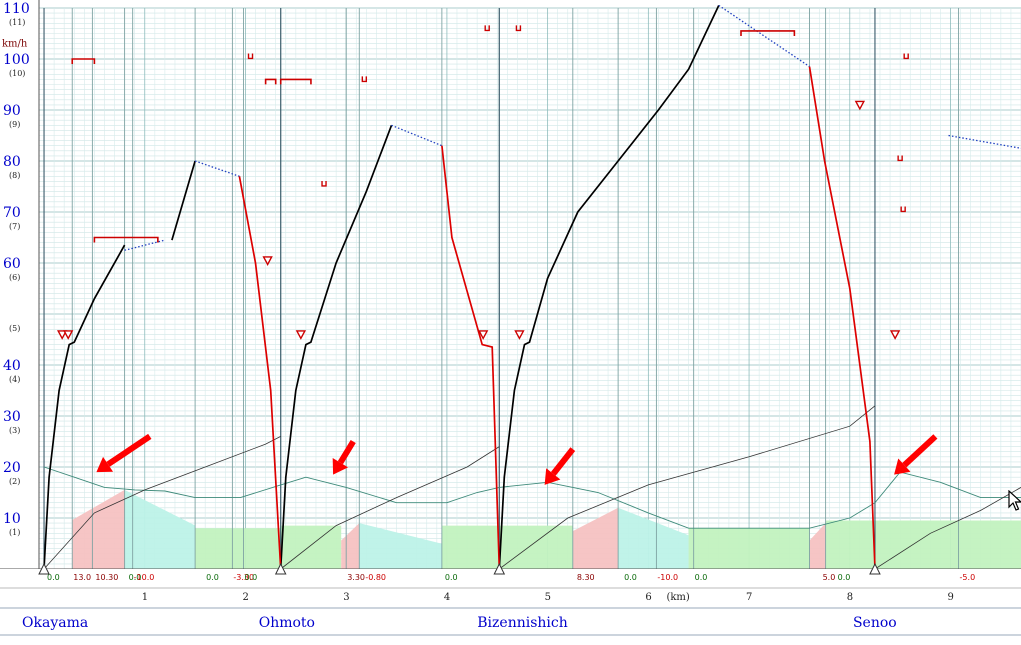  Describe the element at coordinates (517, 459) in the screenshot. I see `annotation-arrows` at that location.